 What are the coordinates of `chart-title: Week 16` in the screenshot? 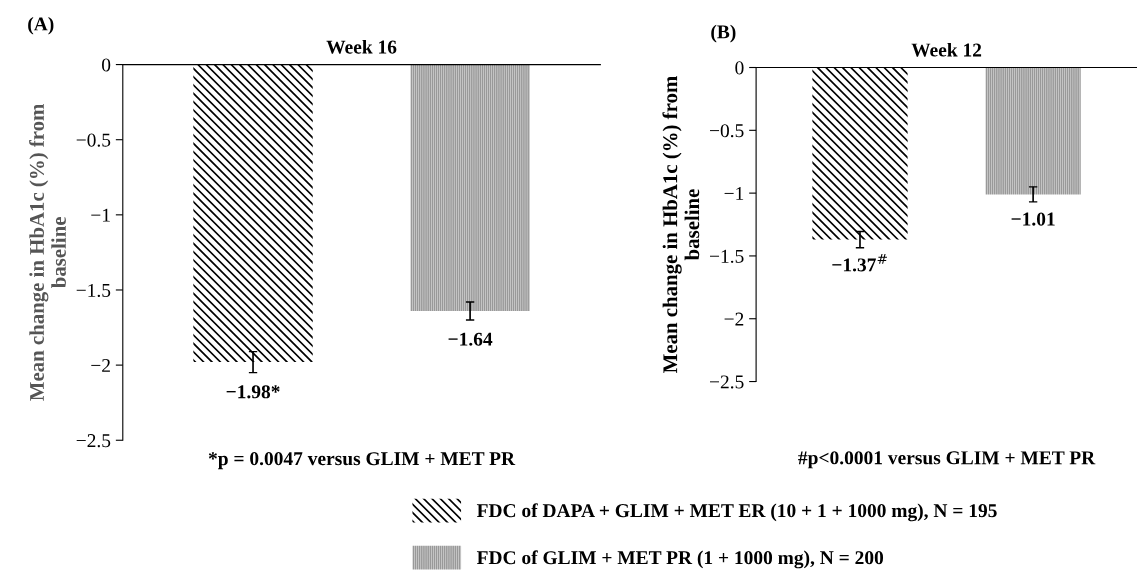 It's located at (361, 46).